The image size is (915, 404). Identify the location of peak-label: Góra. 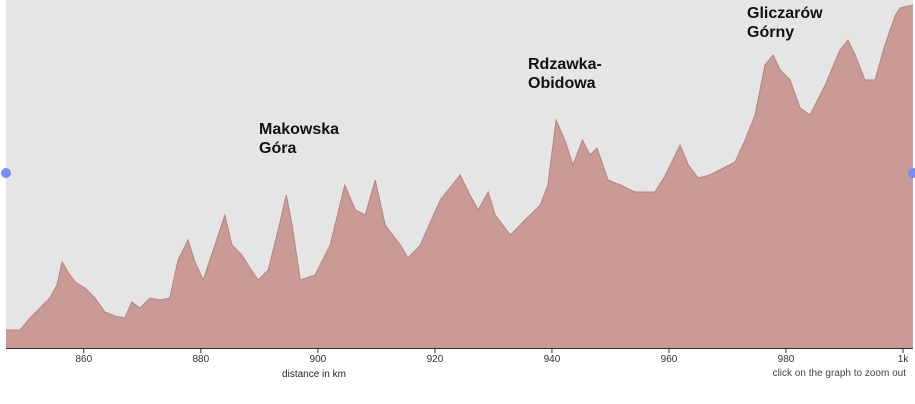
(277, 148).